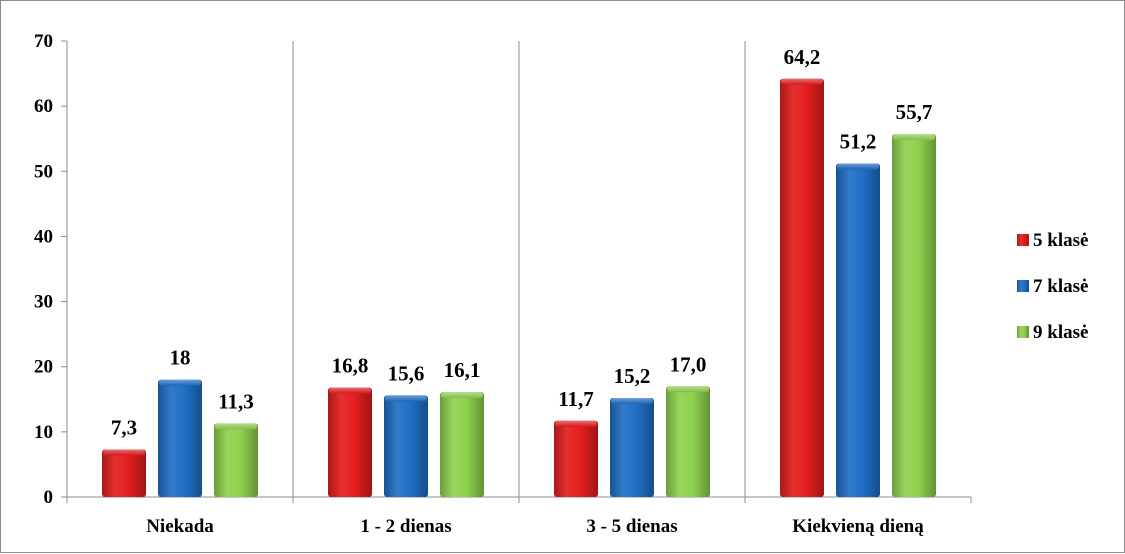 The image size is (1125, 554). What do you see at coordinates (576, 399) in the screenshot?
I see `value-label: 11,7` at bounding box center [576, 399].